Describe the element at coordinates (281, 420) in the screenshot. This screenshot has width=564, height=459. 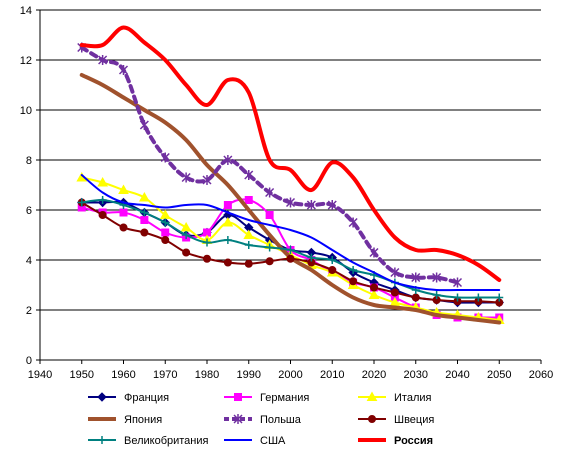
I see `legend-label: Польша` at that location.